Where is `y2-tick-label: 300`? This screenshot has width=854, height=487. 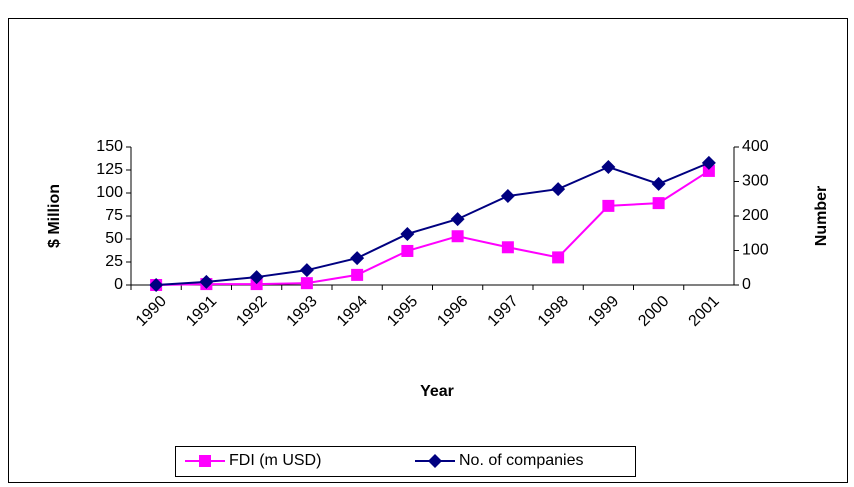
y2-tick-label: 300 is located at coordinates (755, 181).